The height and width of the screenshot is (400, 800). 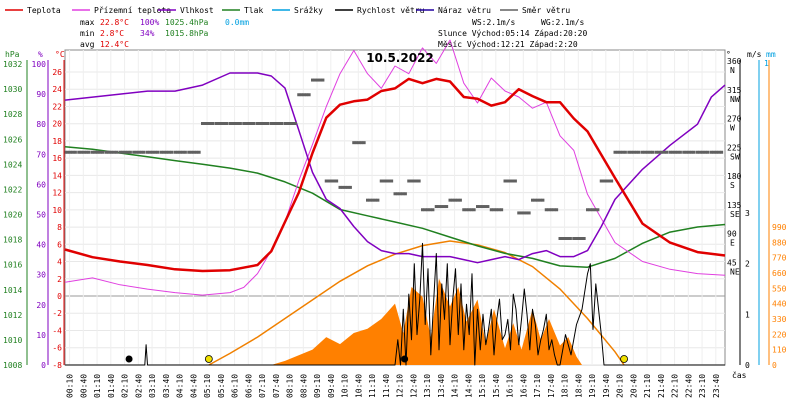 I want to click on x-tick-label: 06:40, so click(x=248, y=386).